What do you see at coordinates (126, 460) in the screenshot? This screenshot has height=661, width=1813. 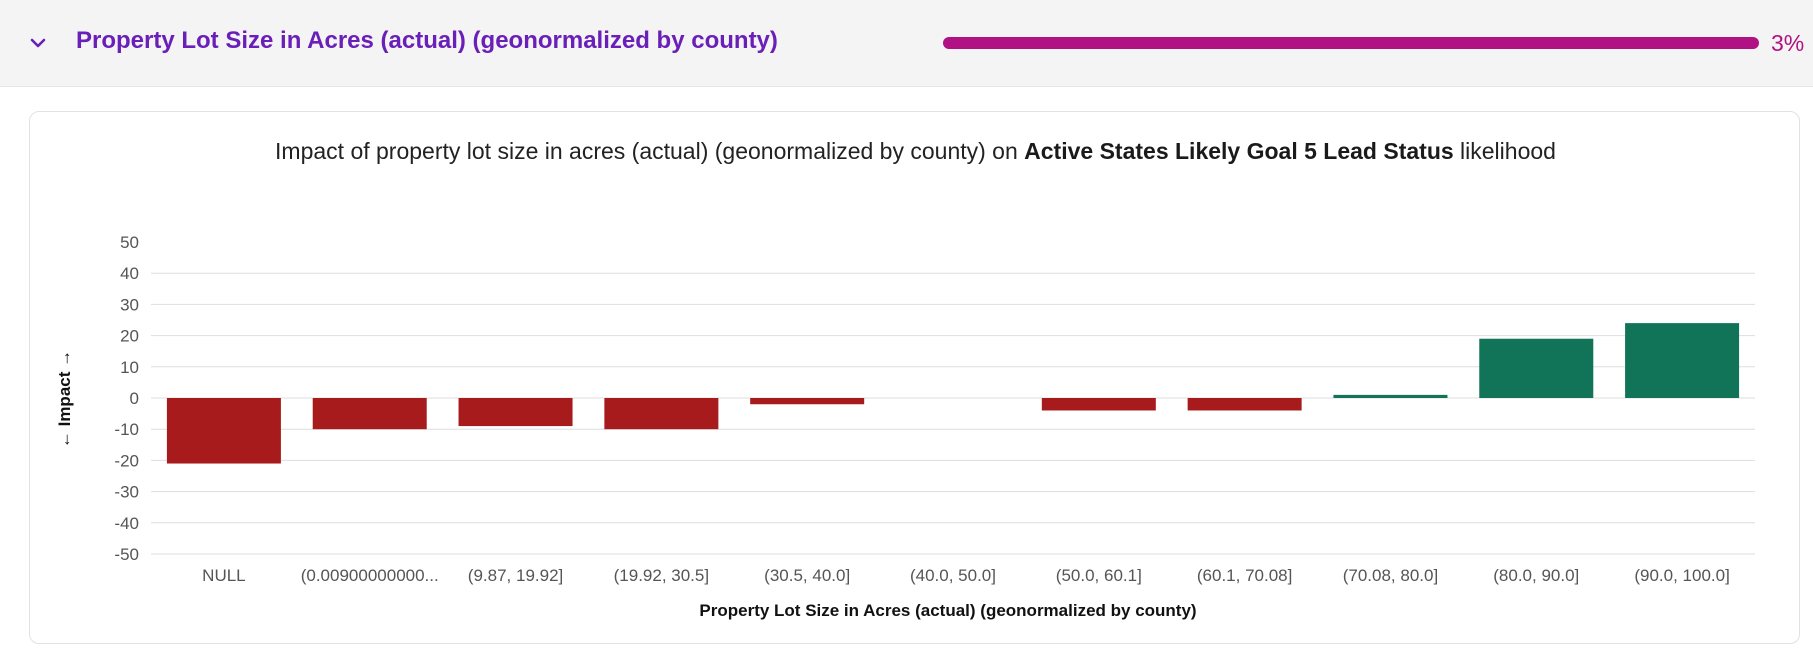 I see `y-tick-label: -20` at bounding box center [126, 460].